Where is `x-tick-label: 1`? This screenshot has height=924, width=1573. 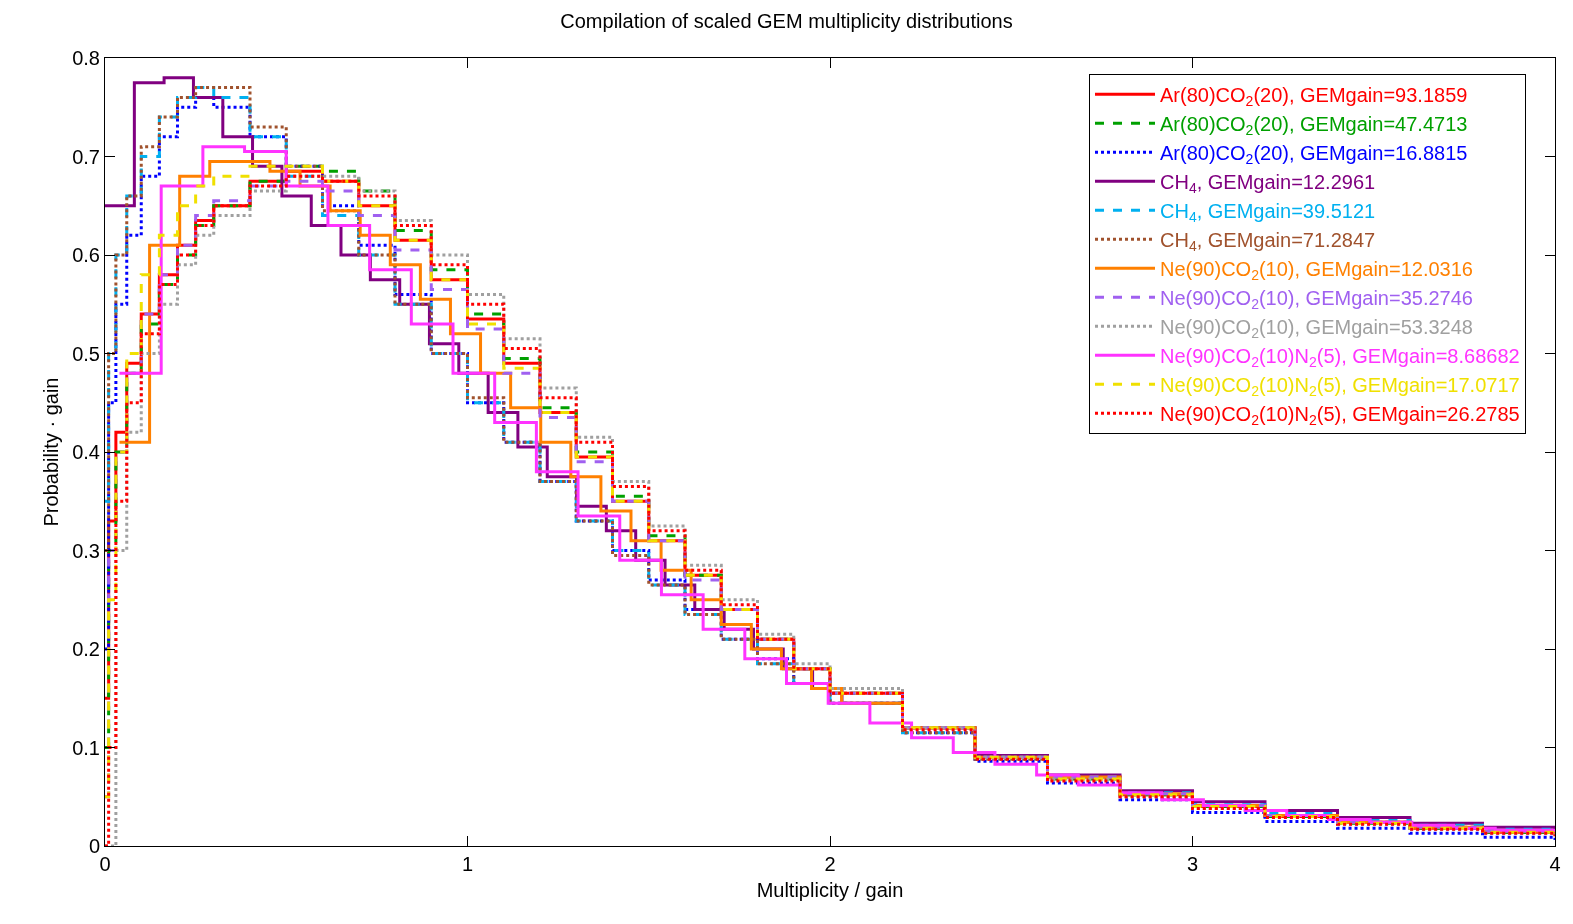
x-tick-label: 1 is located at coordinates (467, 864).